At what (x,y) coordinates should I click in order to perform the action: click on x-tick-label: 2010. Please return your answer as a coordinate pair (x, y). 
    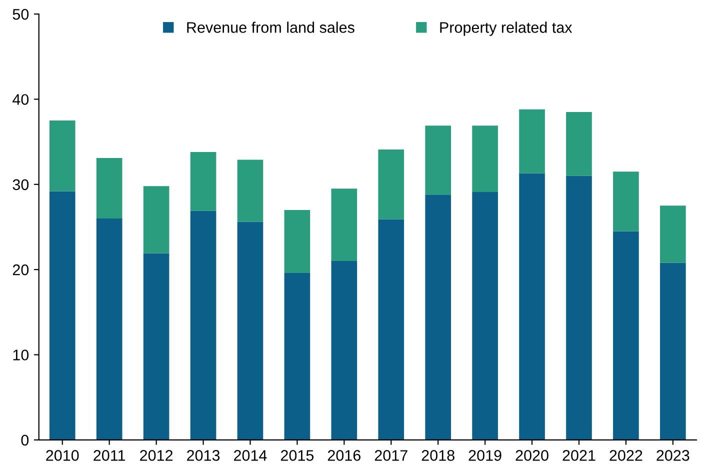
    Looking at the image, I should click on (62, 455).